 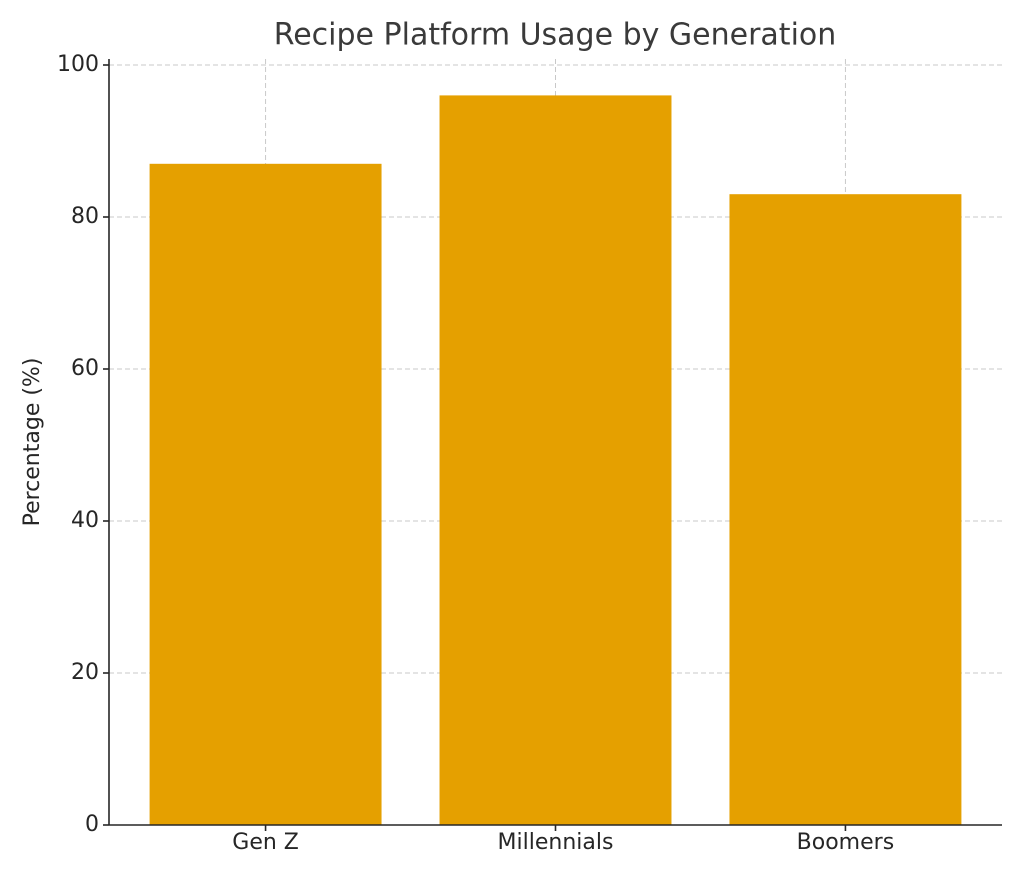 I want to click on y-axis-label: Percentage (%), so click(x=32, y=442).